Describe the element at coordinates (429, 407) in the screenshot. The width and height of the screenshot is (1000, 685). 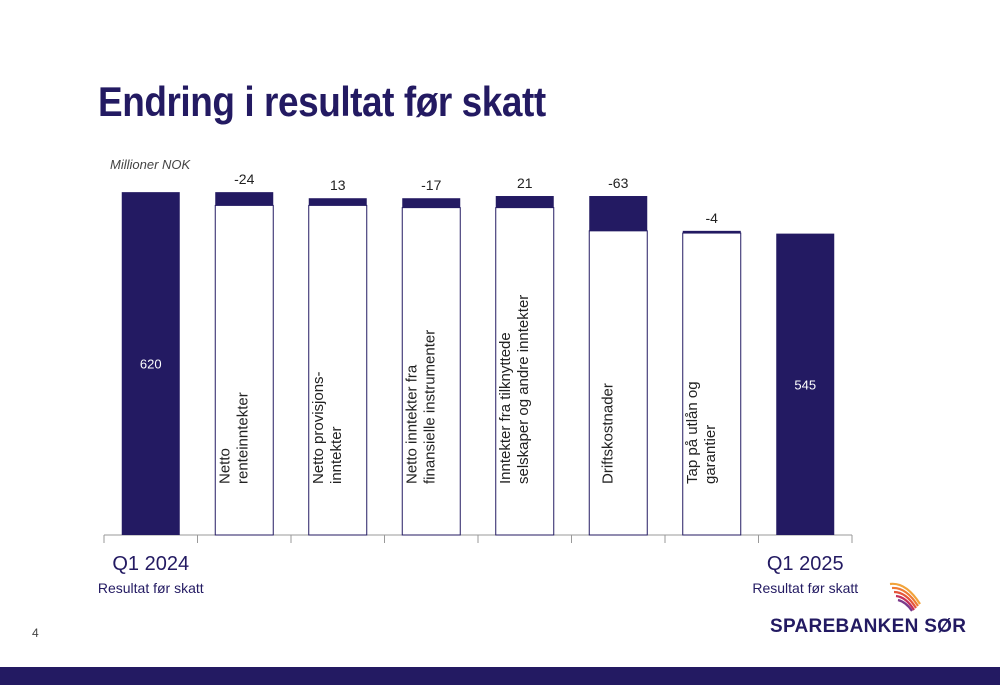
I see `category-label-line: finansielle instrumenter` at that location.